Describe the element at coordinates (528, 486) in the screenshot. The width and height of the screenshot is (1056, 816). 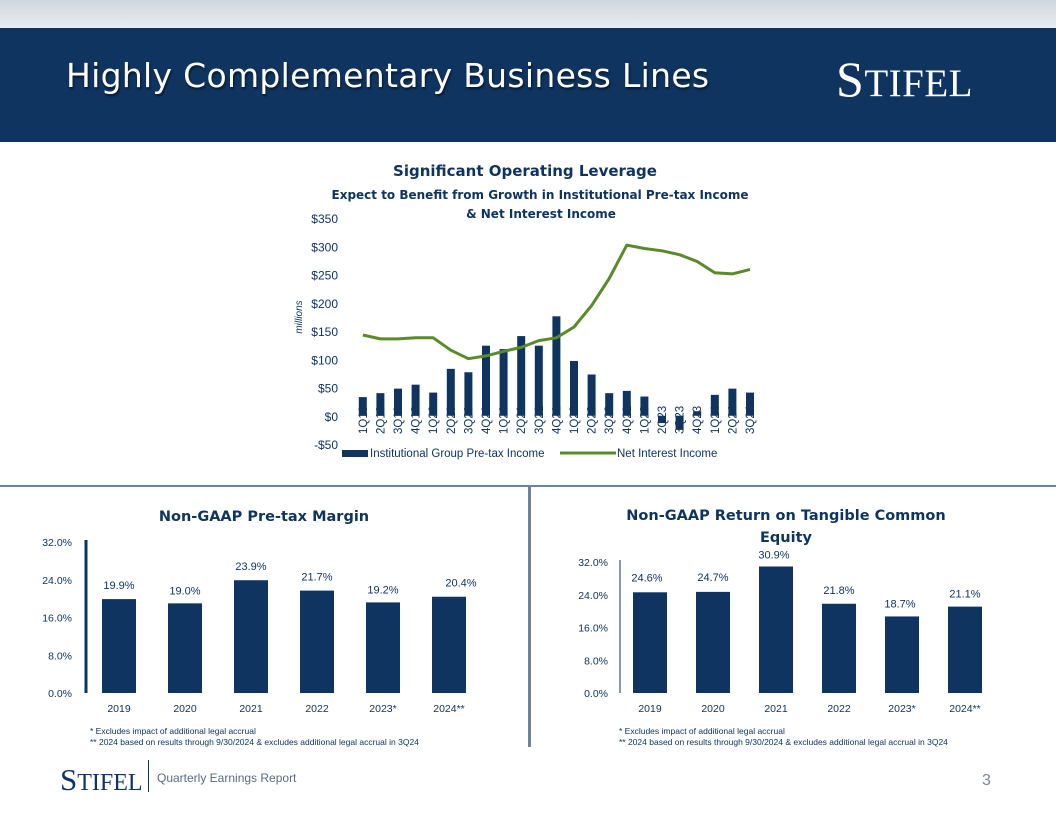
I see `horizontal-divider` at that location.